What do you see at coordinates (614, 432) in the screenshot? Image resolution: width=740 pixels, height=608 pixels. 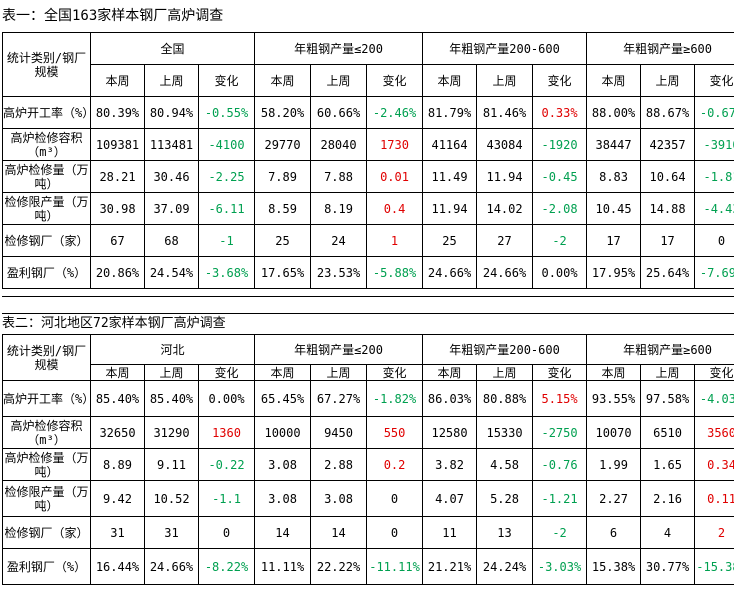 I see `value-cell: 10070` at bounding box center [614, 432].